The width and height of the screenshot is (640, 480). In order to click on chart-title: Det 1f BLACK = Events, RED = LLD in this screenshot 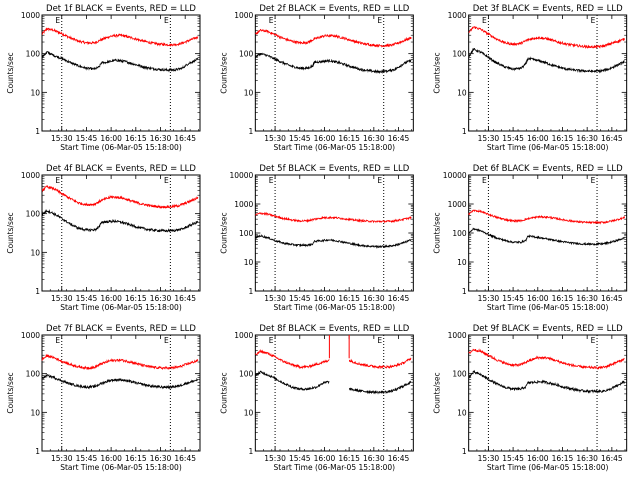, I will do `click(121, 9)`.